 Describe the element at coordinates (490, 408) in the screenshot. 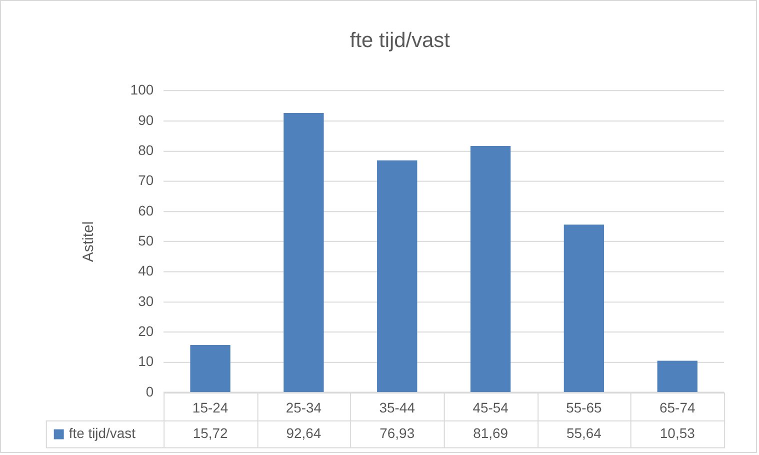

I see `x-tick-label: 45-54` at that location.